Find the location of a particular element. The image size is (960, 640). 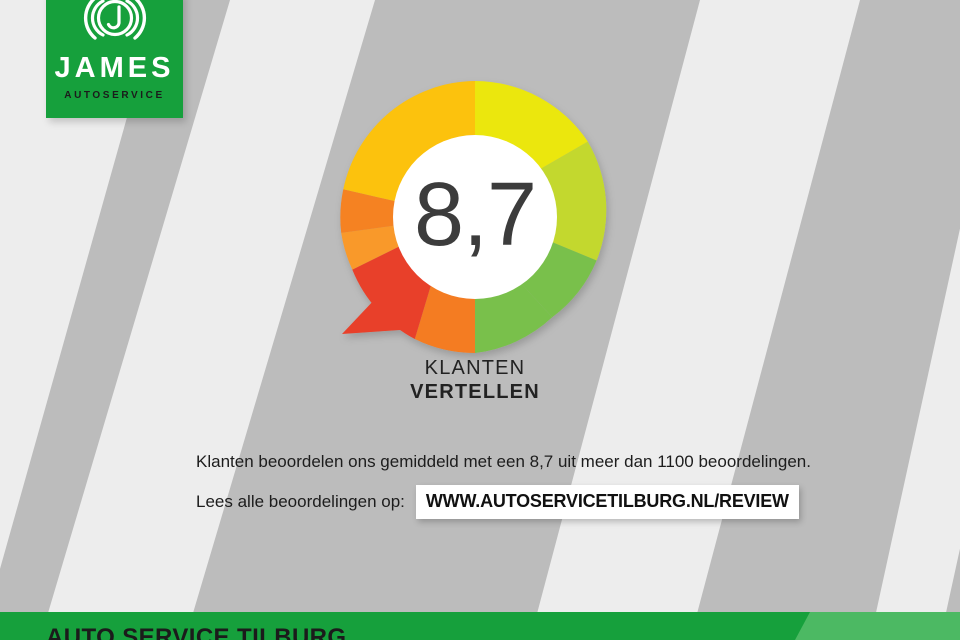

segment-orange-mid is located at coordinates (368, 211).